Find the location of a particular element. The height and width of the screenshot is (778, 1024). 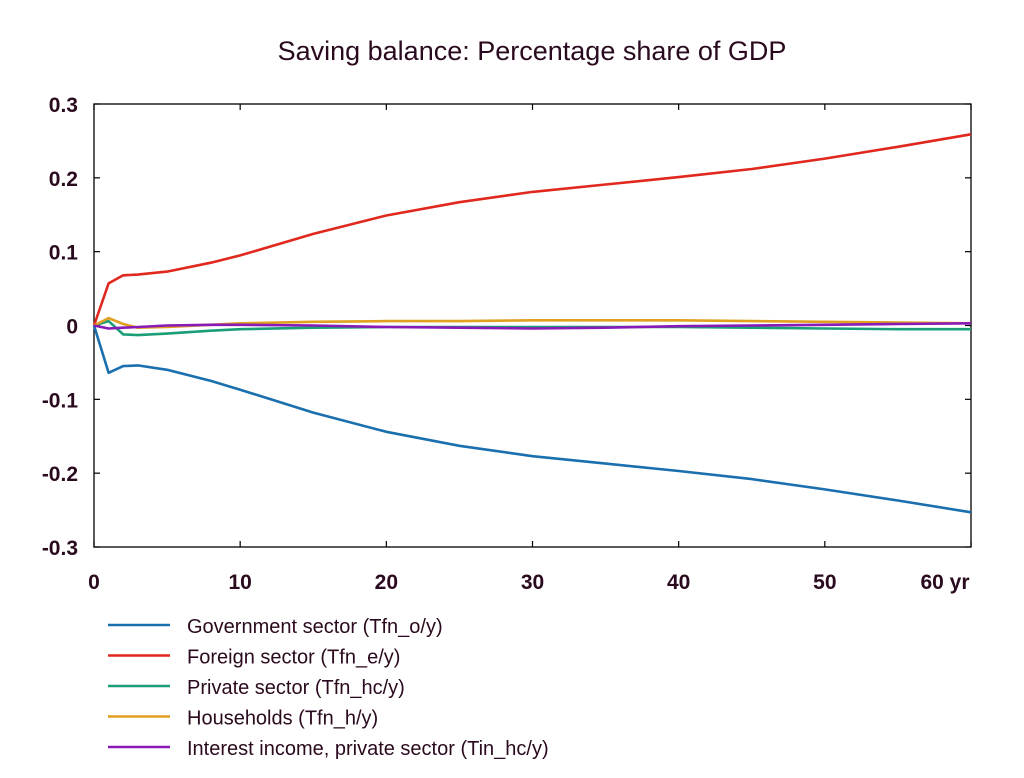

x-tick-label: 30 is located at coordinates (532, 582).